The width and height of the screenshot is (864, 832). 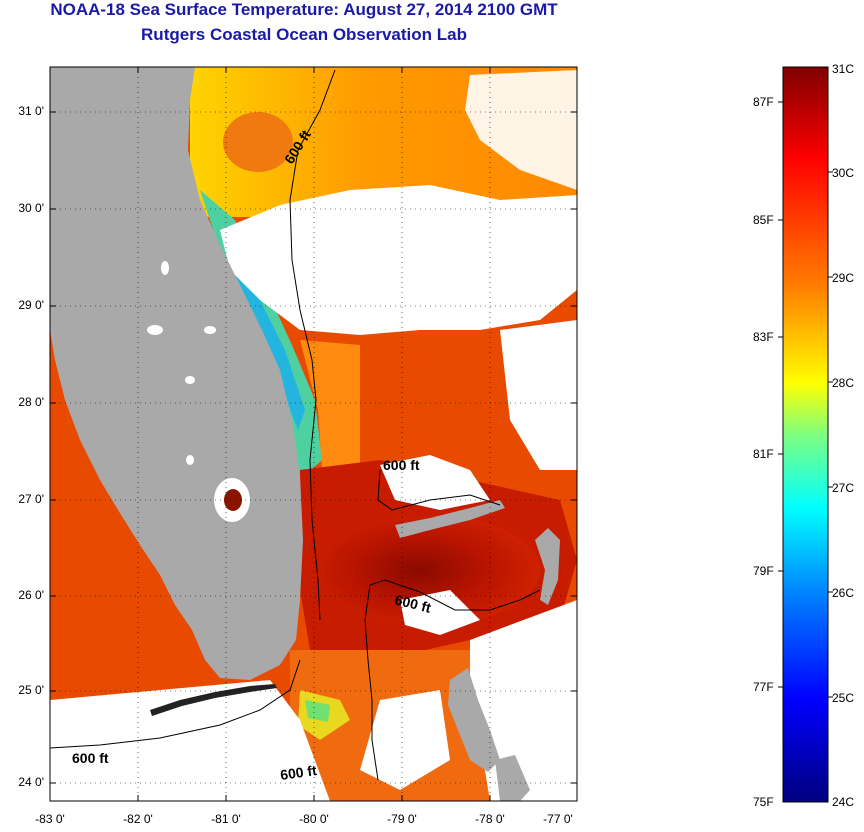 What do you see at coordinates (558, 819) in the screenshot?
I see `lon-tick-label: -77 0'` at bounding box center [558, 819].